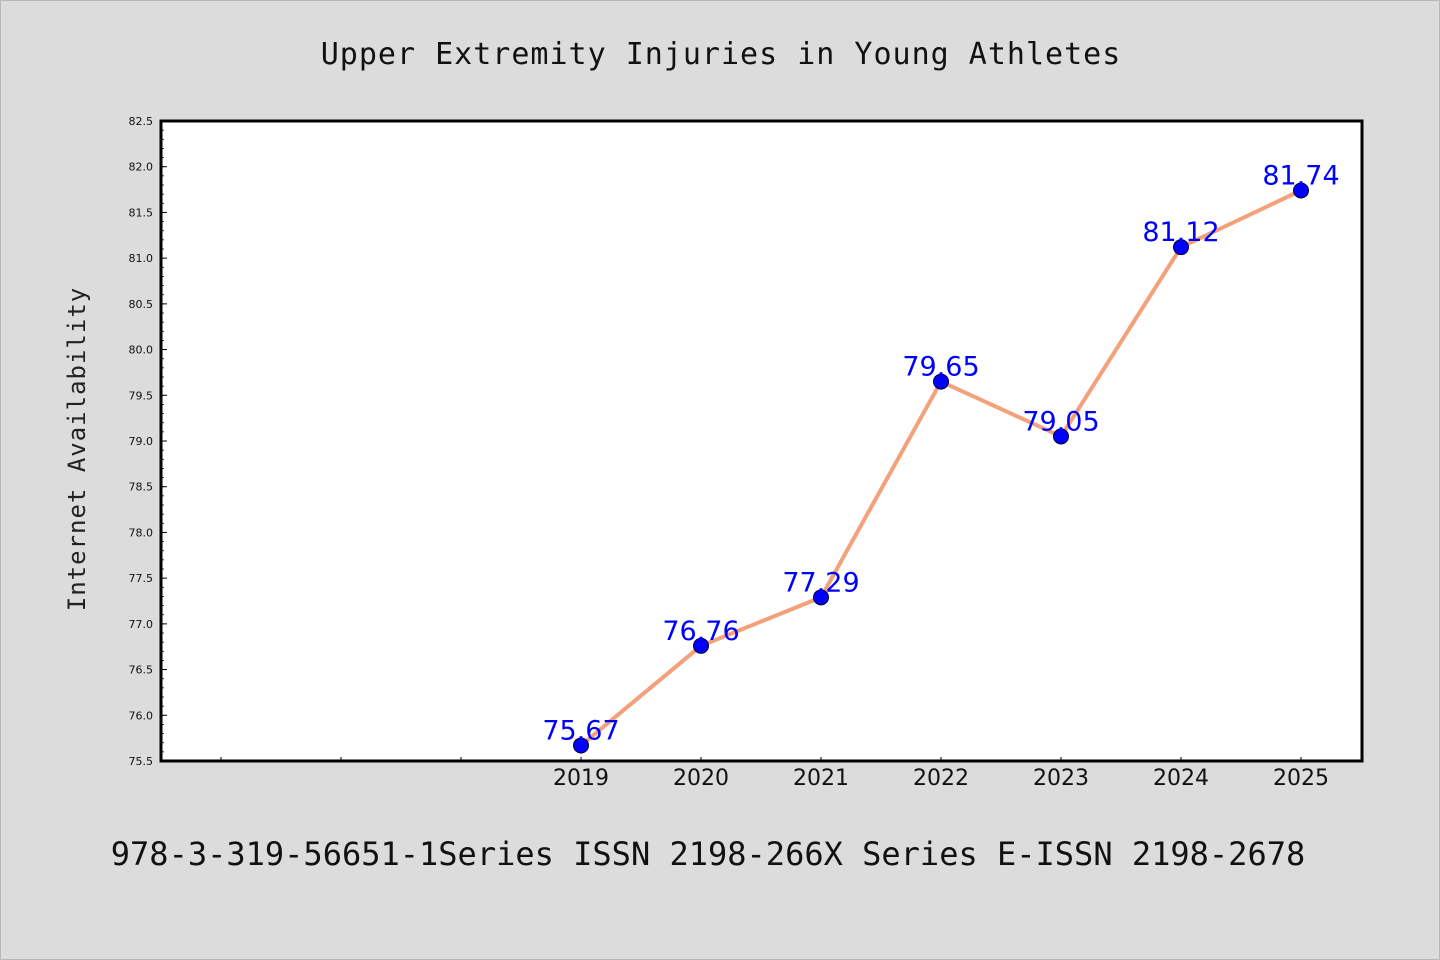 Image resolution: width=1440 pixels, height=960 pixels. Describe the element at coordinates (700, 631) in the screenshot. I see `data-label: 76.76` at that location.